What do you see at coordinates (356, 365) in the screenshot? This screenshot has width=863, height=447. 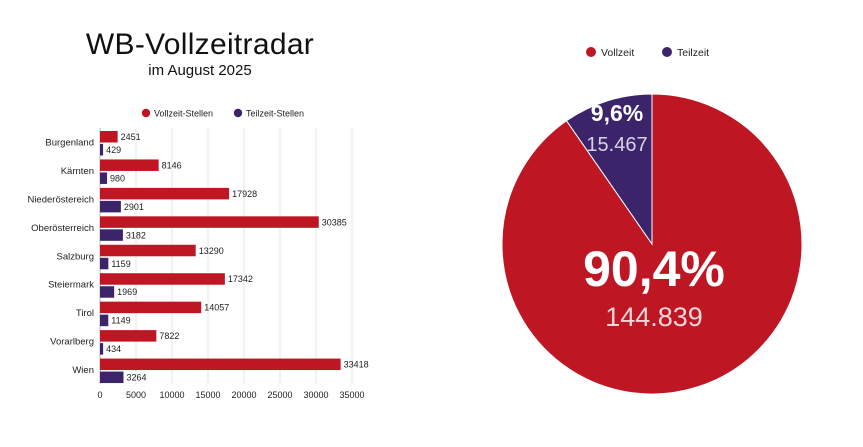 I see `bar-value-label: 33418` at bounding box center [356, 365].